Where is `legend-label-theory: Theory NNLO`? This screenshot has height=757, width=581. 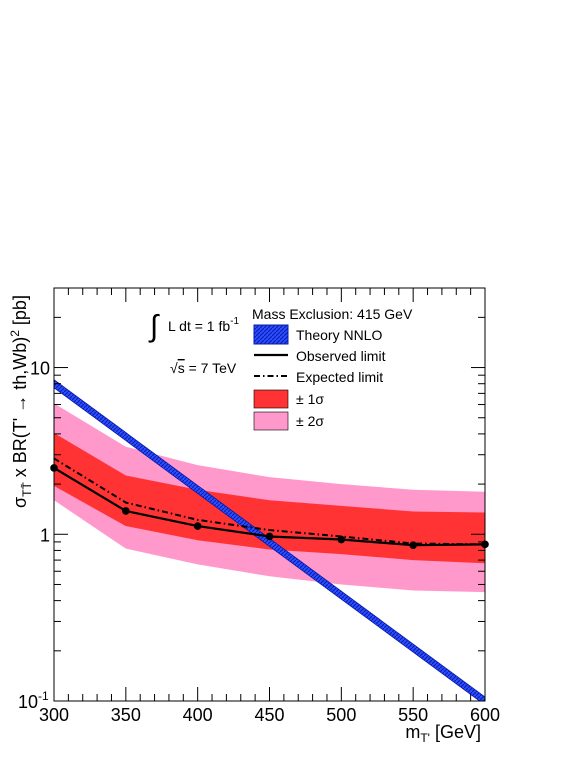
legend-label-theory: Theory NNLO is located at coordinates (339, 335).